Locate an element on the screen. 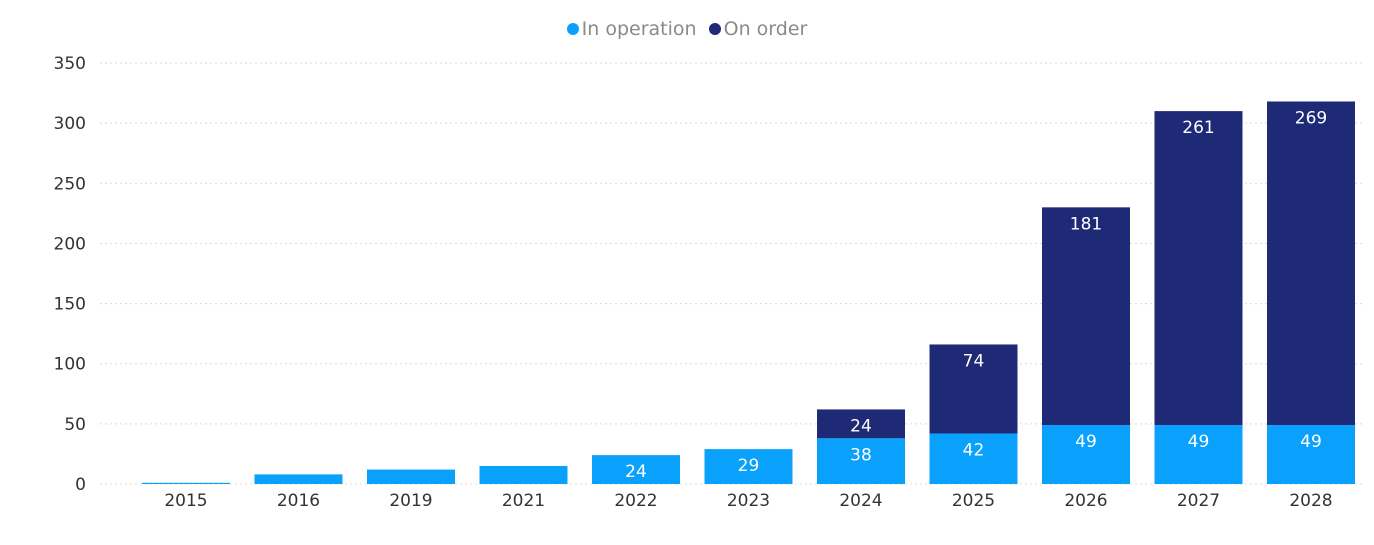 The width and height of the screenshot is (1374, 545). bar-in-operation-2026 is located at coordinates (1086, 454).